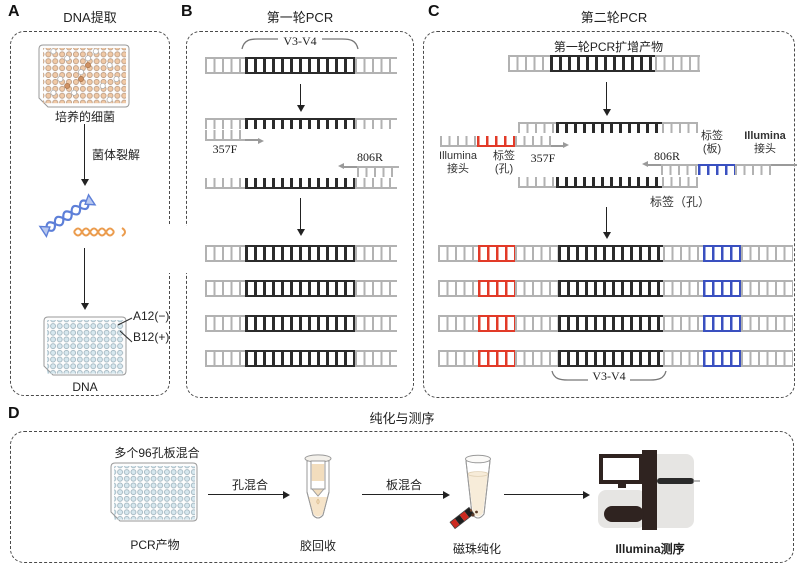 The height and width of the screenshot is (570, 800). Describe the element at coordinates (155, 545) in the screenshot. I see `pcr-product-caption: PCR产物` at that location.